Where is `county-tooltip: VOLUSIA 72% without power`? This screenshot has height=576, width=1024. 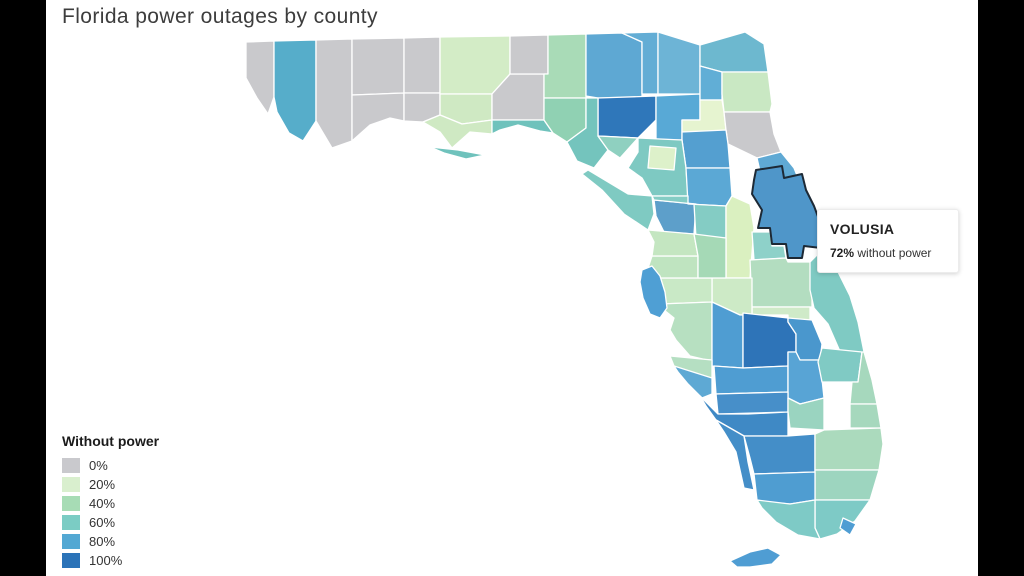 county-tooltip: VOLUSIA 72% without power is located at coordinates (888, 241).